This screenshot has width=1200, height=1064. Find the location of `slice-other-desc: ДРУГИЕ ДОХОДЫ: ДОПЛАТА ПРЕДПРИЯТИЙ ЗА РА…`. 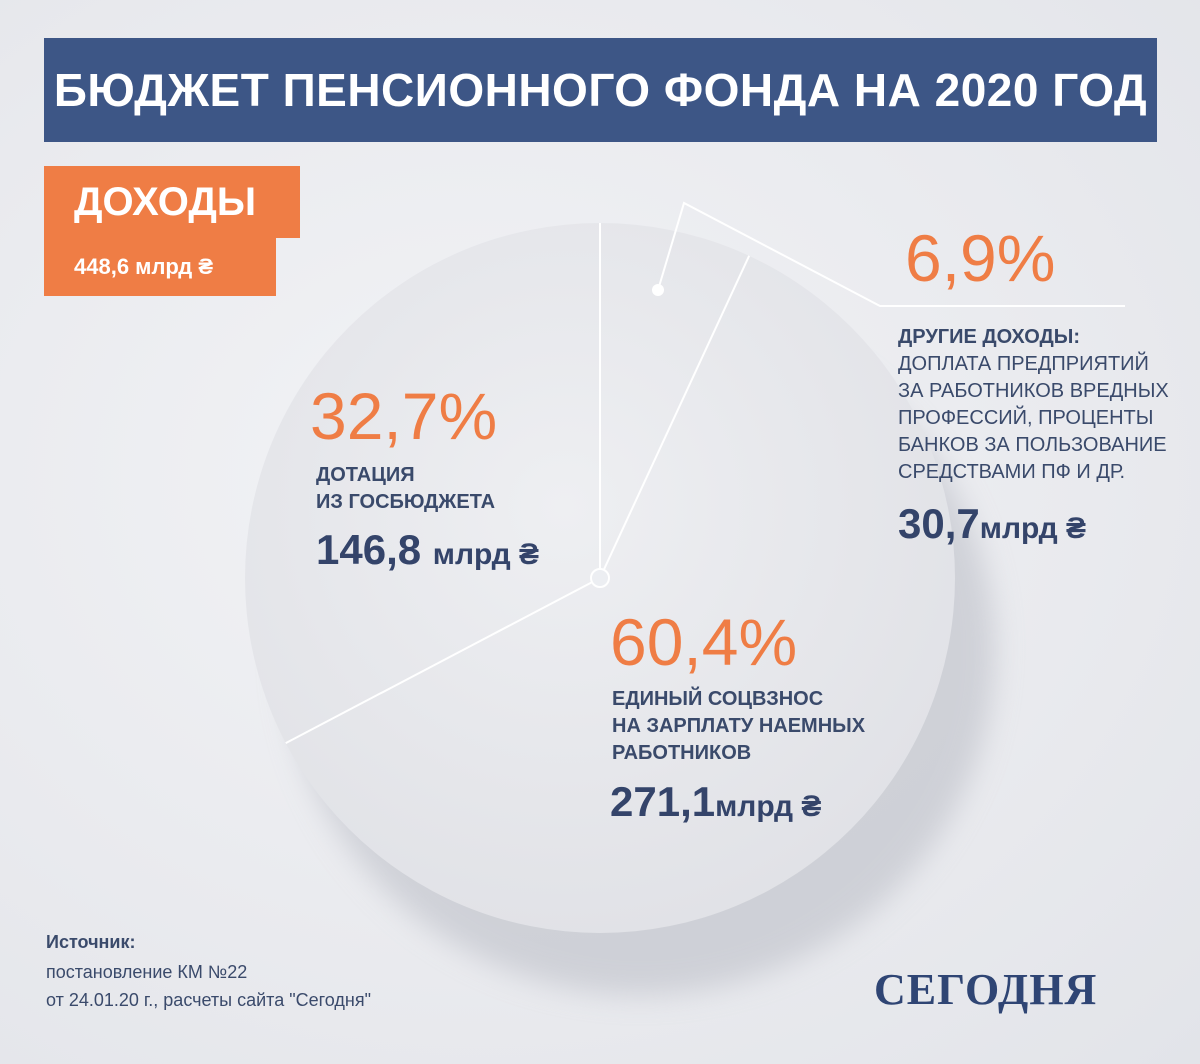

slice-other-desc: ДРУГИЕ ДОХОДЫ: ДОПЛАТА ПРЕДПРИЯТИЙ ЗА РА… is located at coordinates (1033, 405).